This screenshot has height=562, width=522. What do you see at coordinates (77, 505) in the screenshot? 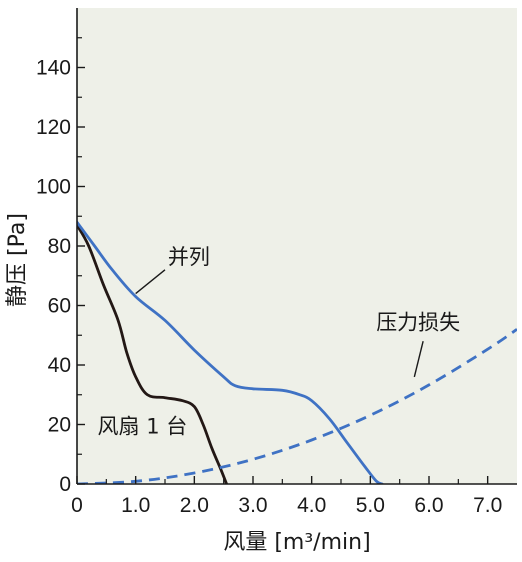
I see `x-tick-label: 0` at bounding box center [77, 505].